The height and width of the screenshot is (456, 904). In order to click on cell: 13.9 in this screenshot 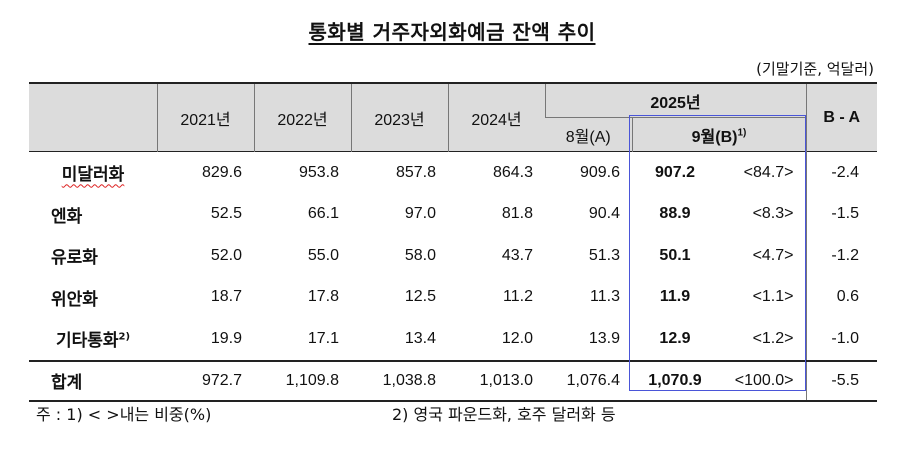, I will do `click(604, 338)`.